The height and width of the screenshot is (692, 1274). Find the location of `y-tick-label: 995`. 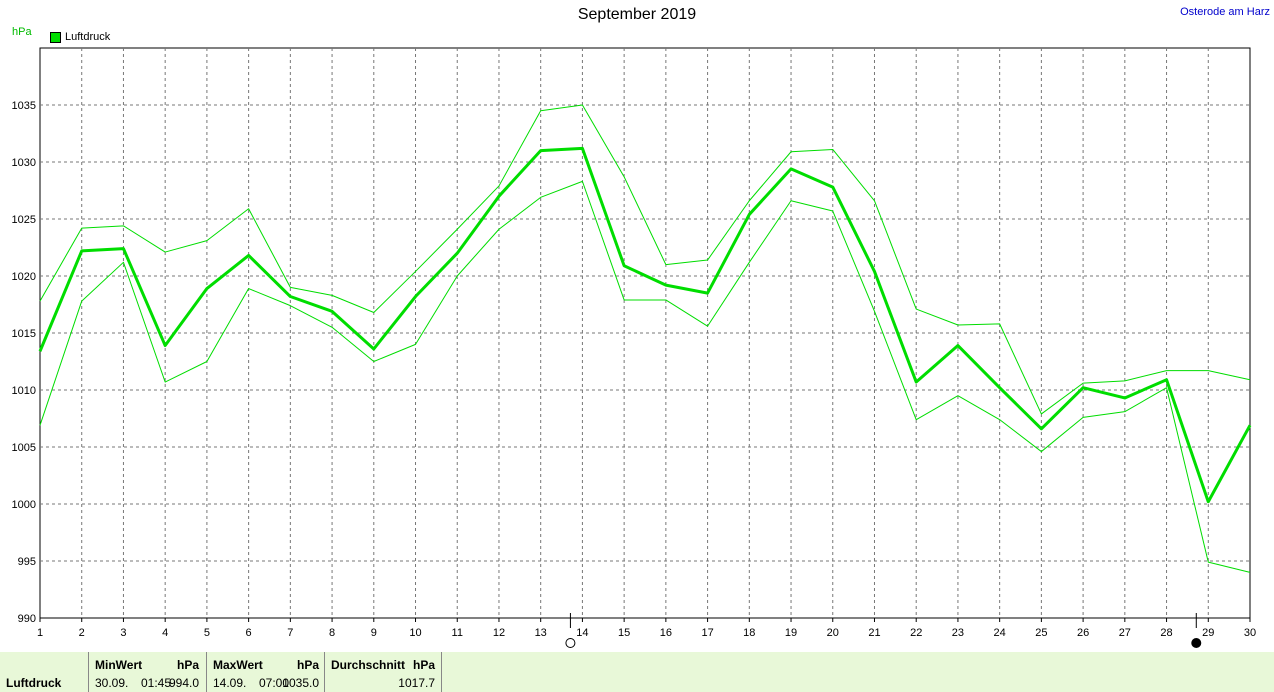

y-tick-label: 995 is located at coordinates (27, 562).